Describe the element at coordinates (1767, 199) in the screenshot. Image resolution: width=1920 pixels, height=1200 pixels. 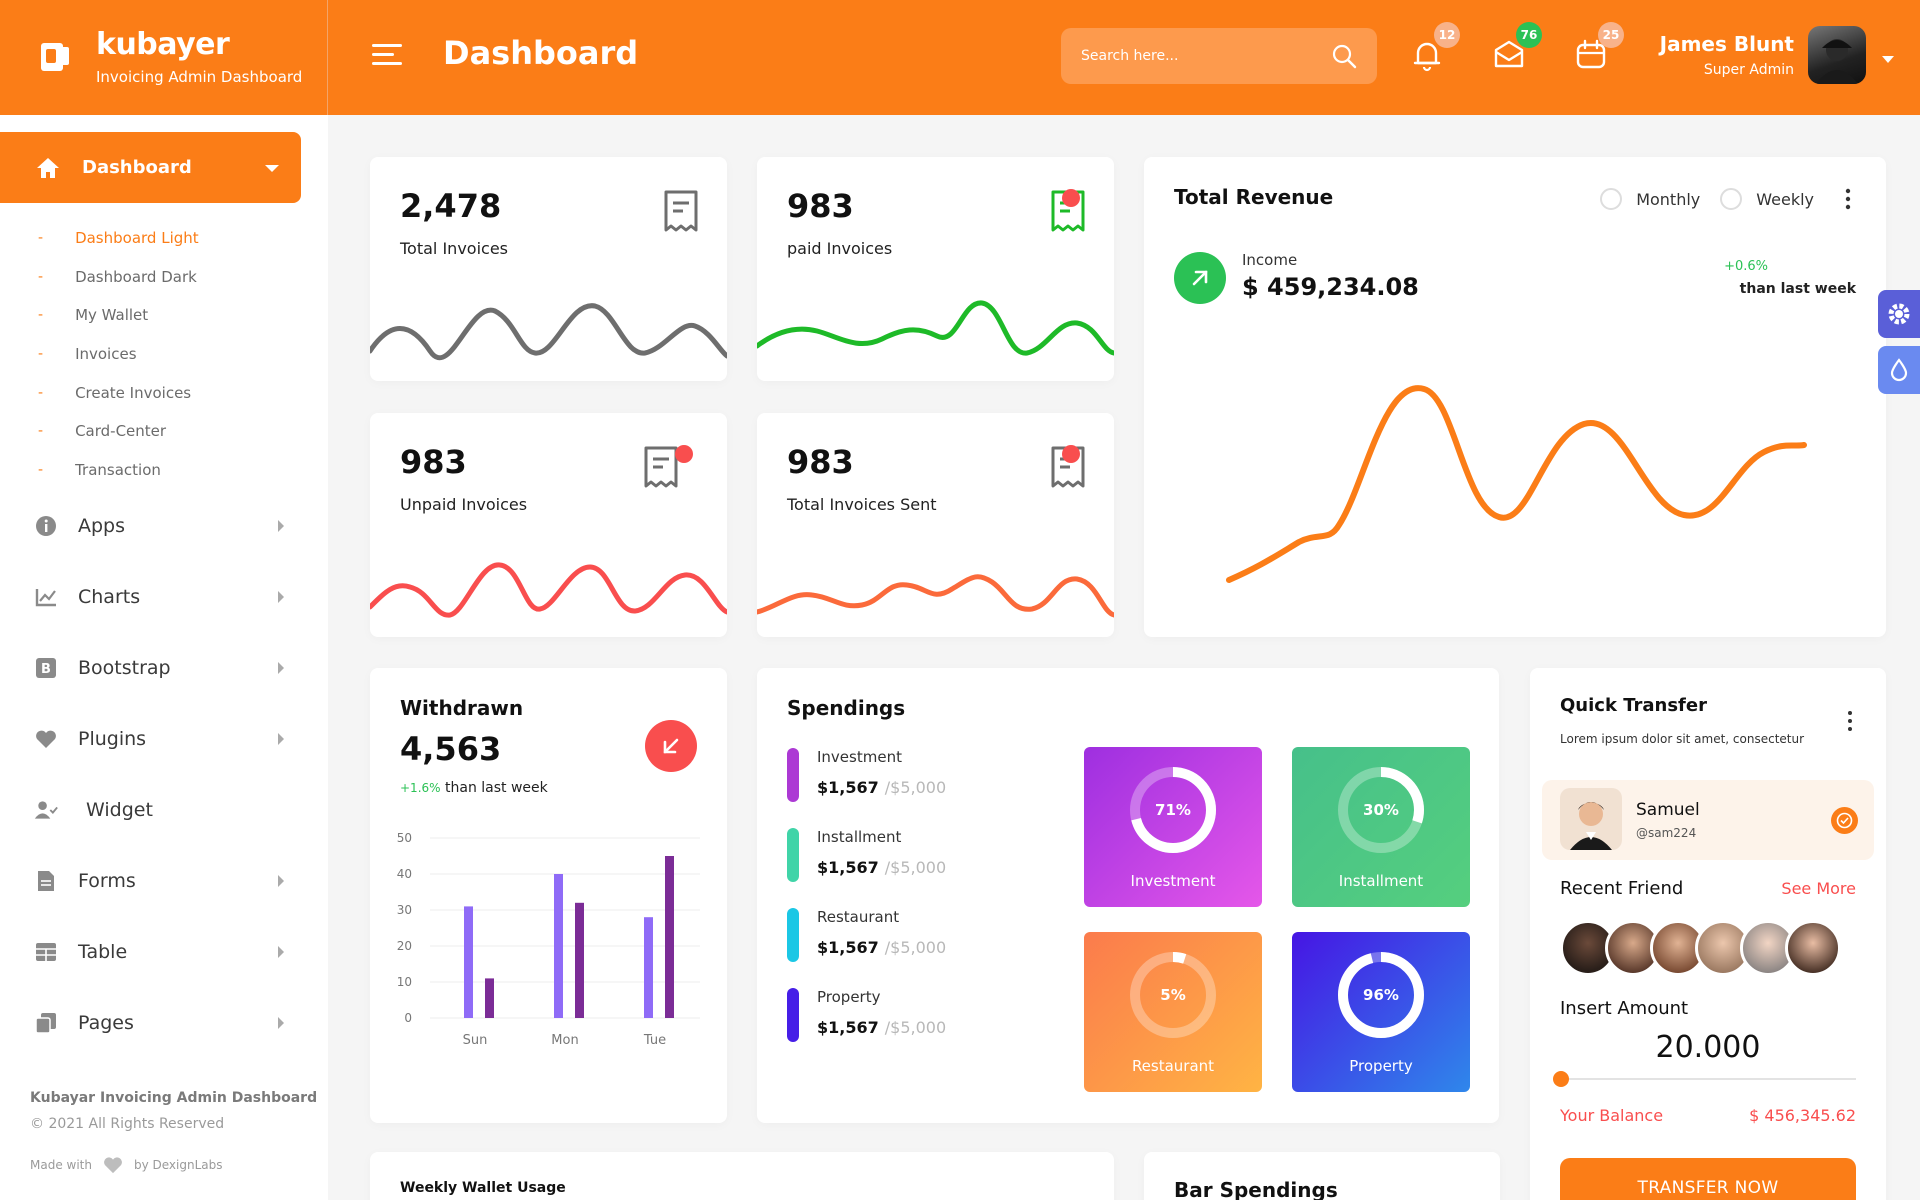
I see `radio-weekly: Weekly` at that location.